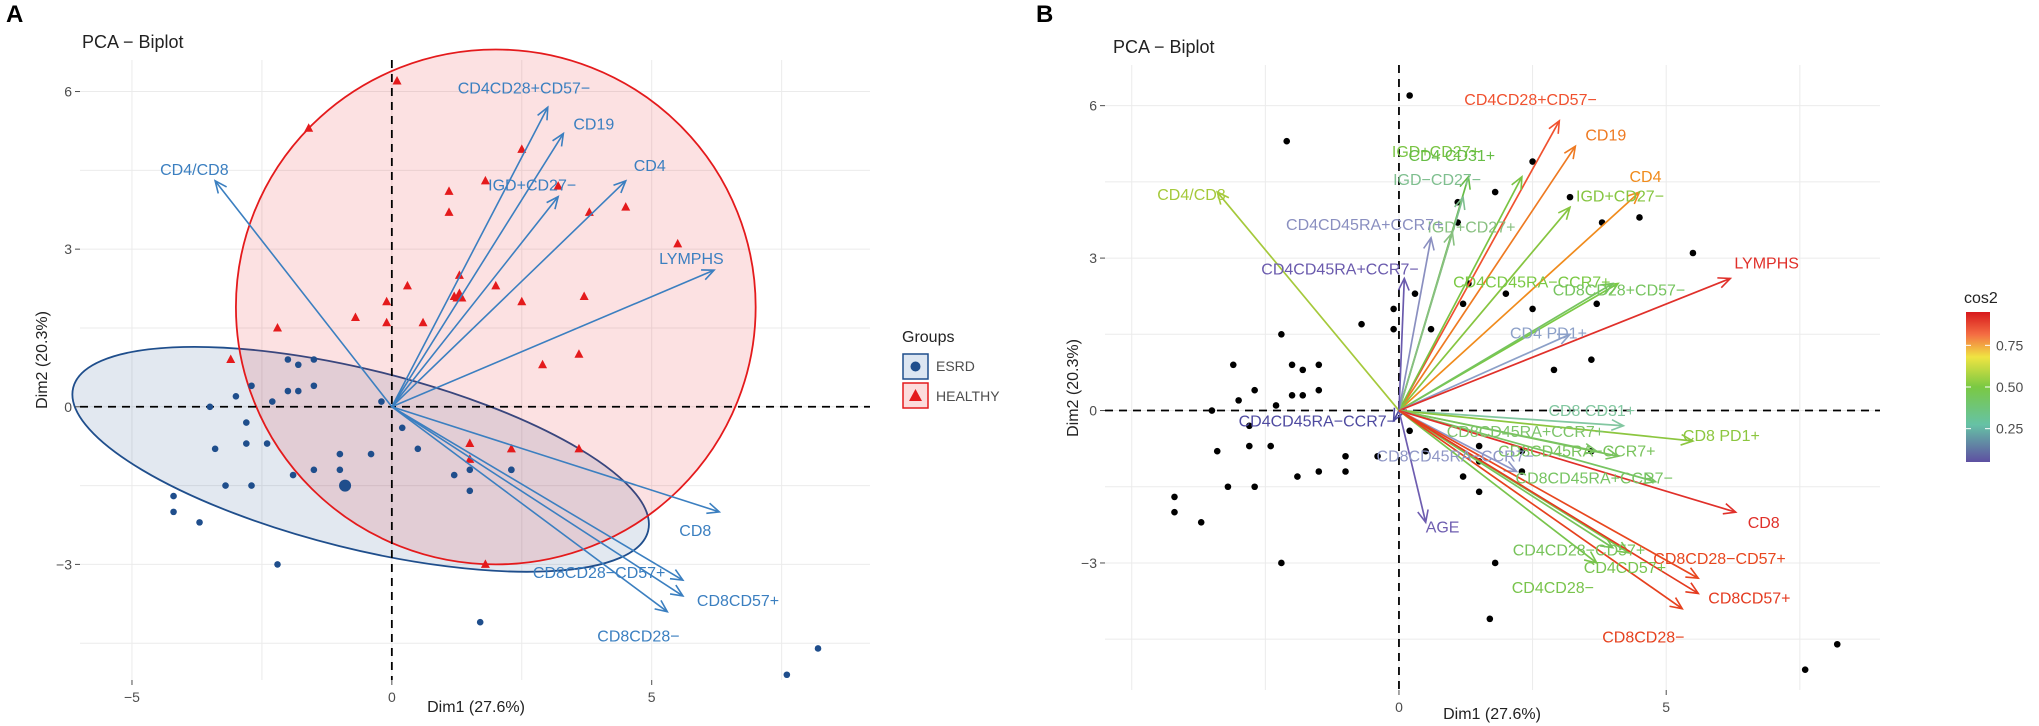 This screenshot has width=2039, height=726. I want to click on arrow-age, so click(1412, 466).